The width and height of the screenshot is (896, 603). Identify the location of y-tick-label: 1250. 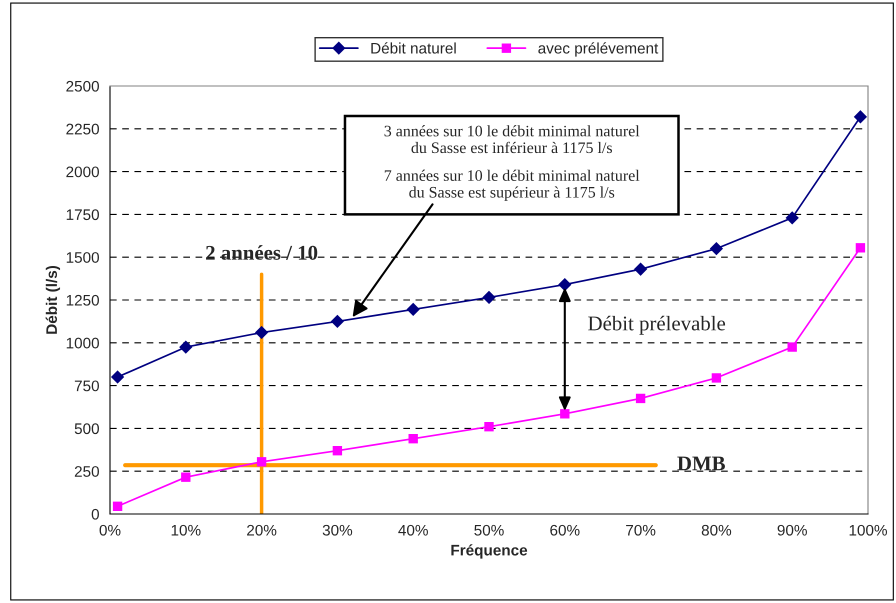
(82, 300).